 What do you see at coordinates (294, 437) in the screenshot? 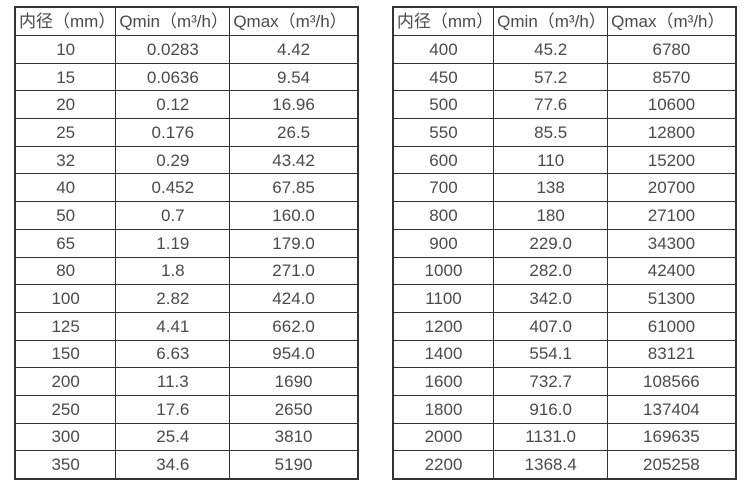
I see `cell-qmax: 3810` at bounding box center [294, 437].